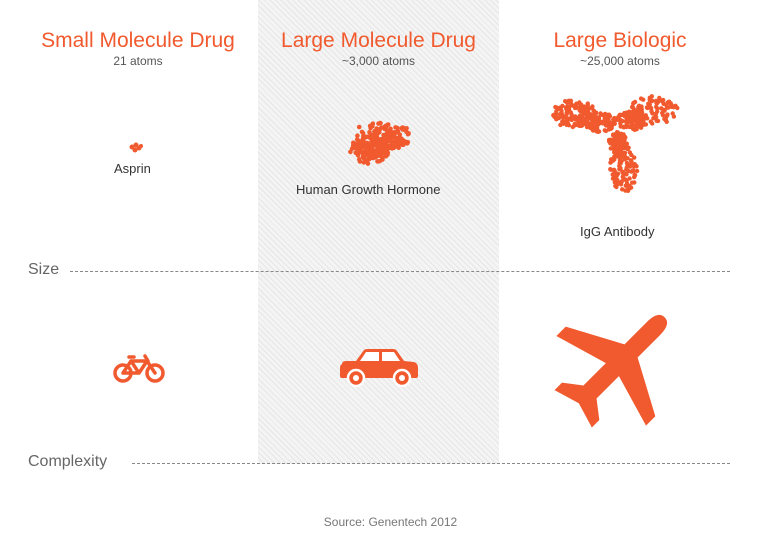 The image size is (781, 543). What do you see at coordinates (431, 463) in the screenshot?
I see `complexity-divider` at bounding box center [431, 463].